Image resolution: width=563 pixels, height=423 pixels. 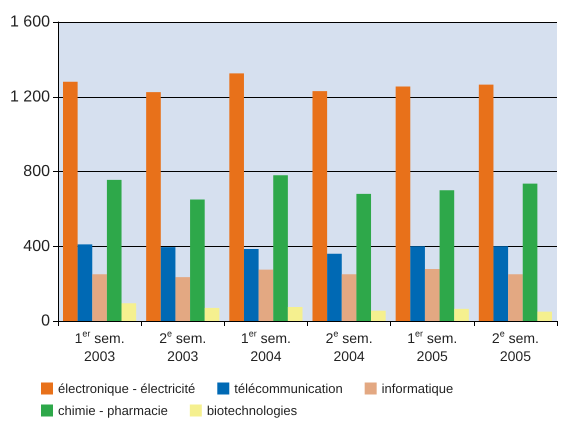 I want to click on y-tick-label: 800, so click(x=36, y=171).